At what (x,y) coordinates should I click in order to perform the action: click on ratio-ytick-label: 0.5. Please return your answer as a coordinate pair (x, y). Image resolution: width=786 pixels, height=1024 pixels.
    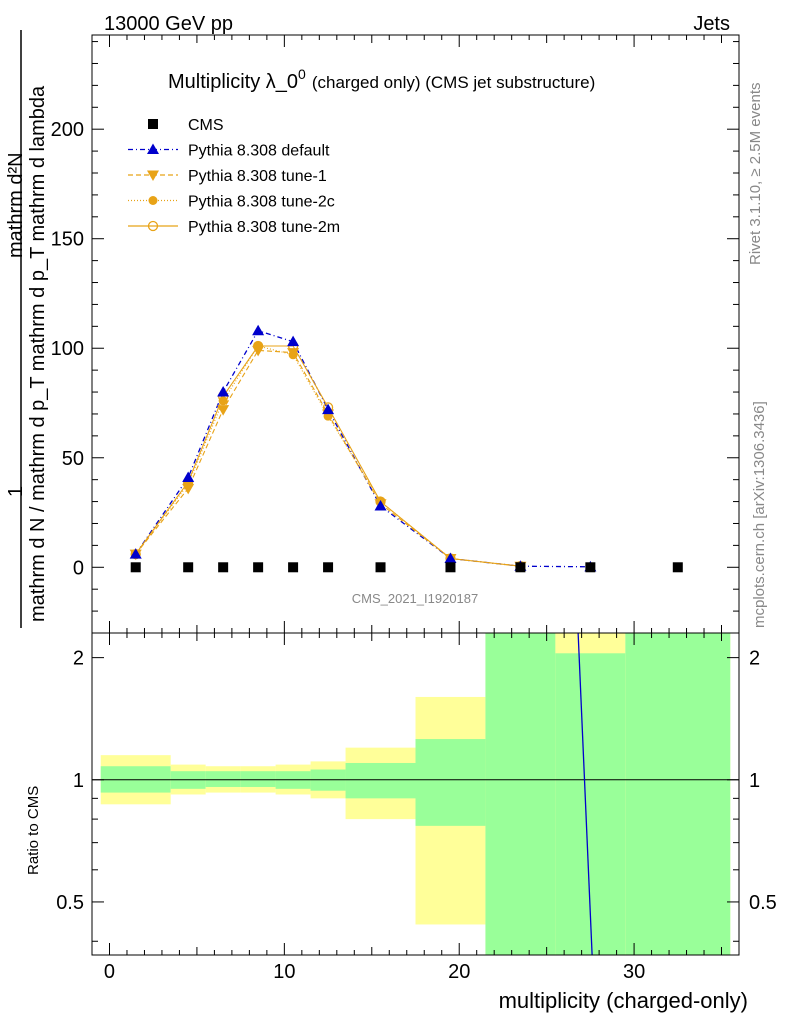
    Looking at the image, I should click on (70, 903).